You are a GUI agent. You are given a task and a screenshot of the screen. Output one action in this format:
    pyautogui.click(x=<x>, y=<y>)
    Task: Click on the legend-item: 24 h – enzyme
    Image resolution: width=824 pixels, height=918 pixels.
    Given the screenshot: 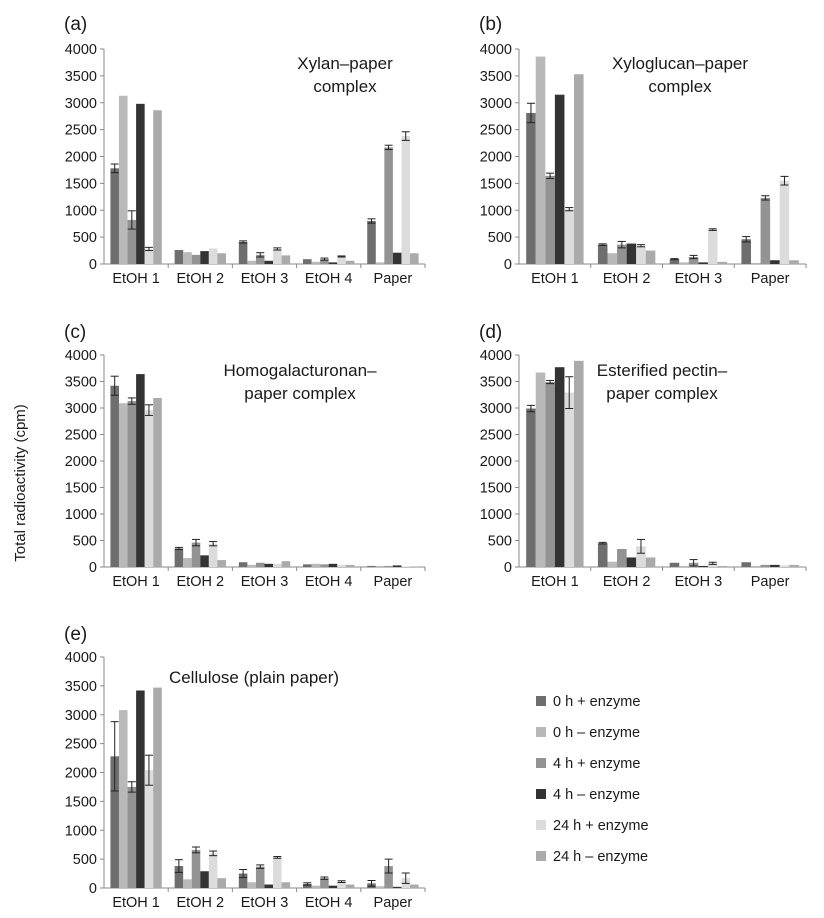 What is the action you would take?
    pyautogui.click(x=592, y=857)
    